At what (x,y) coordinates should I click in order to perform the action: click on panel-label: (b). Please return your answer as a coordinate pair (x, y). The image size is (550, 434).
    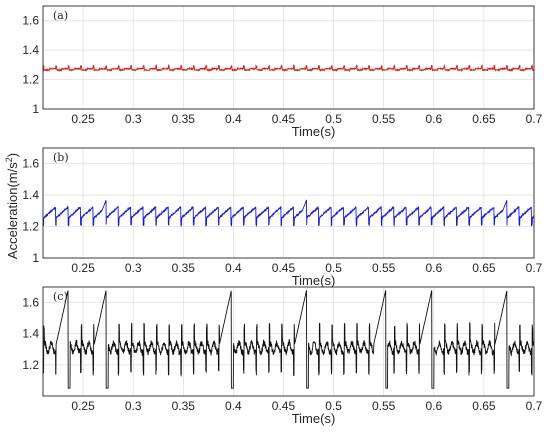
    Looking at the image, I should click on (61, 157).